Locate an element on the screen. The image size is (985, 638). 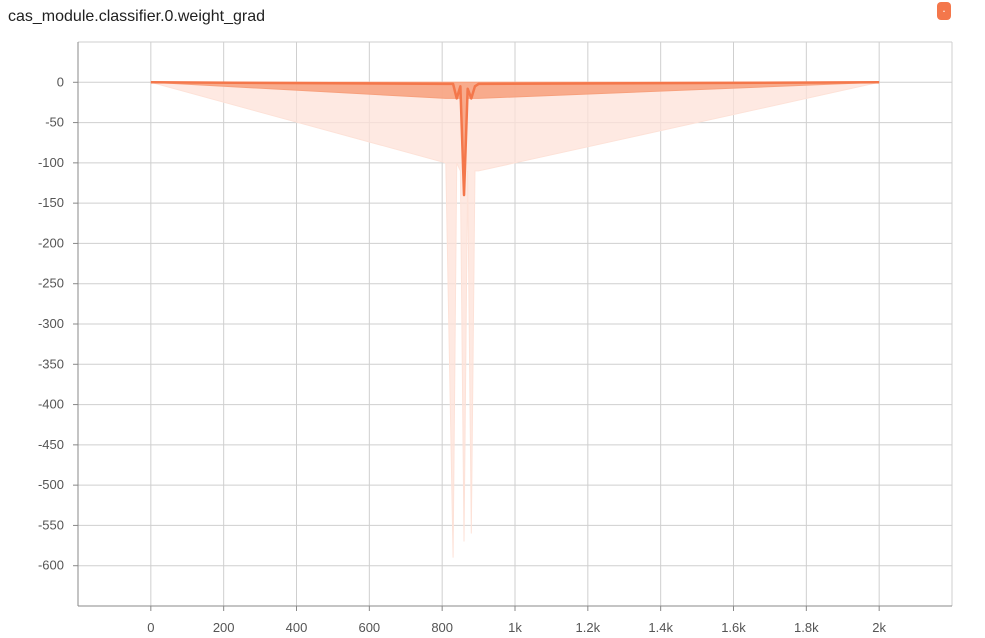
y-tick-label: -350 is located at coordinates (51, 363).